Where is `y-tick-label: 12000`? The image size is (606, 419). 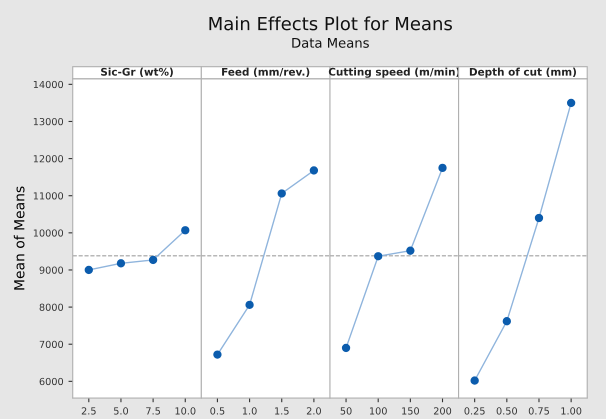 y-tick-label: 12000 is located at coordinates (49, 158).